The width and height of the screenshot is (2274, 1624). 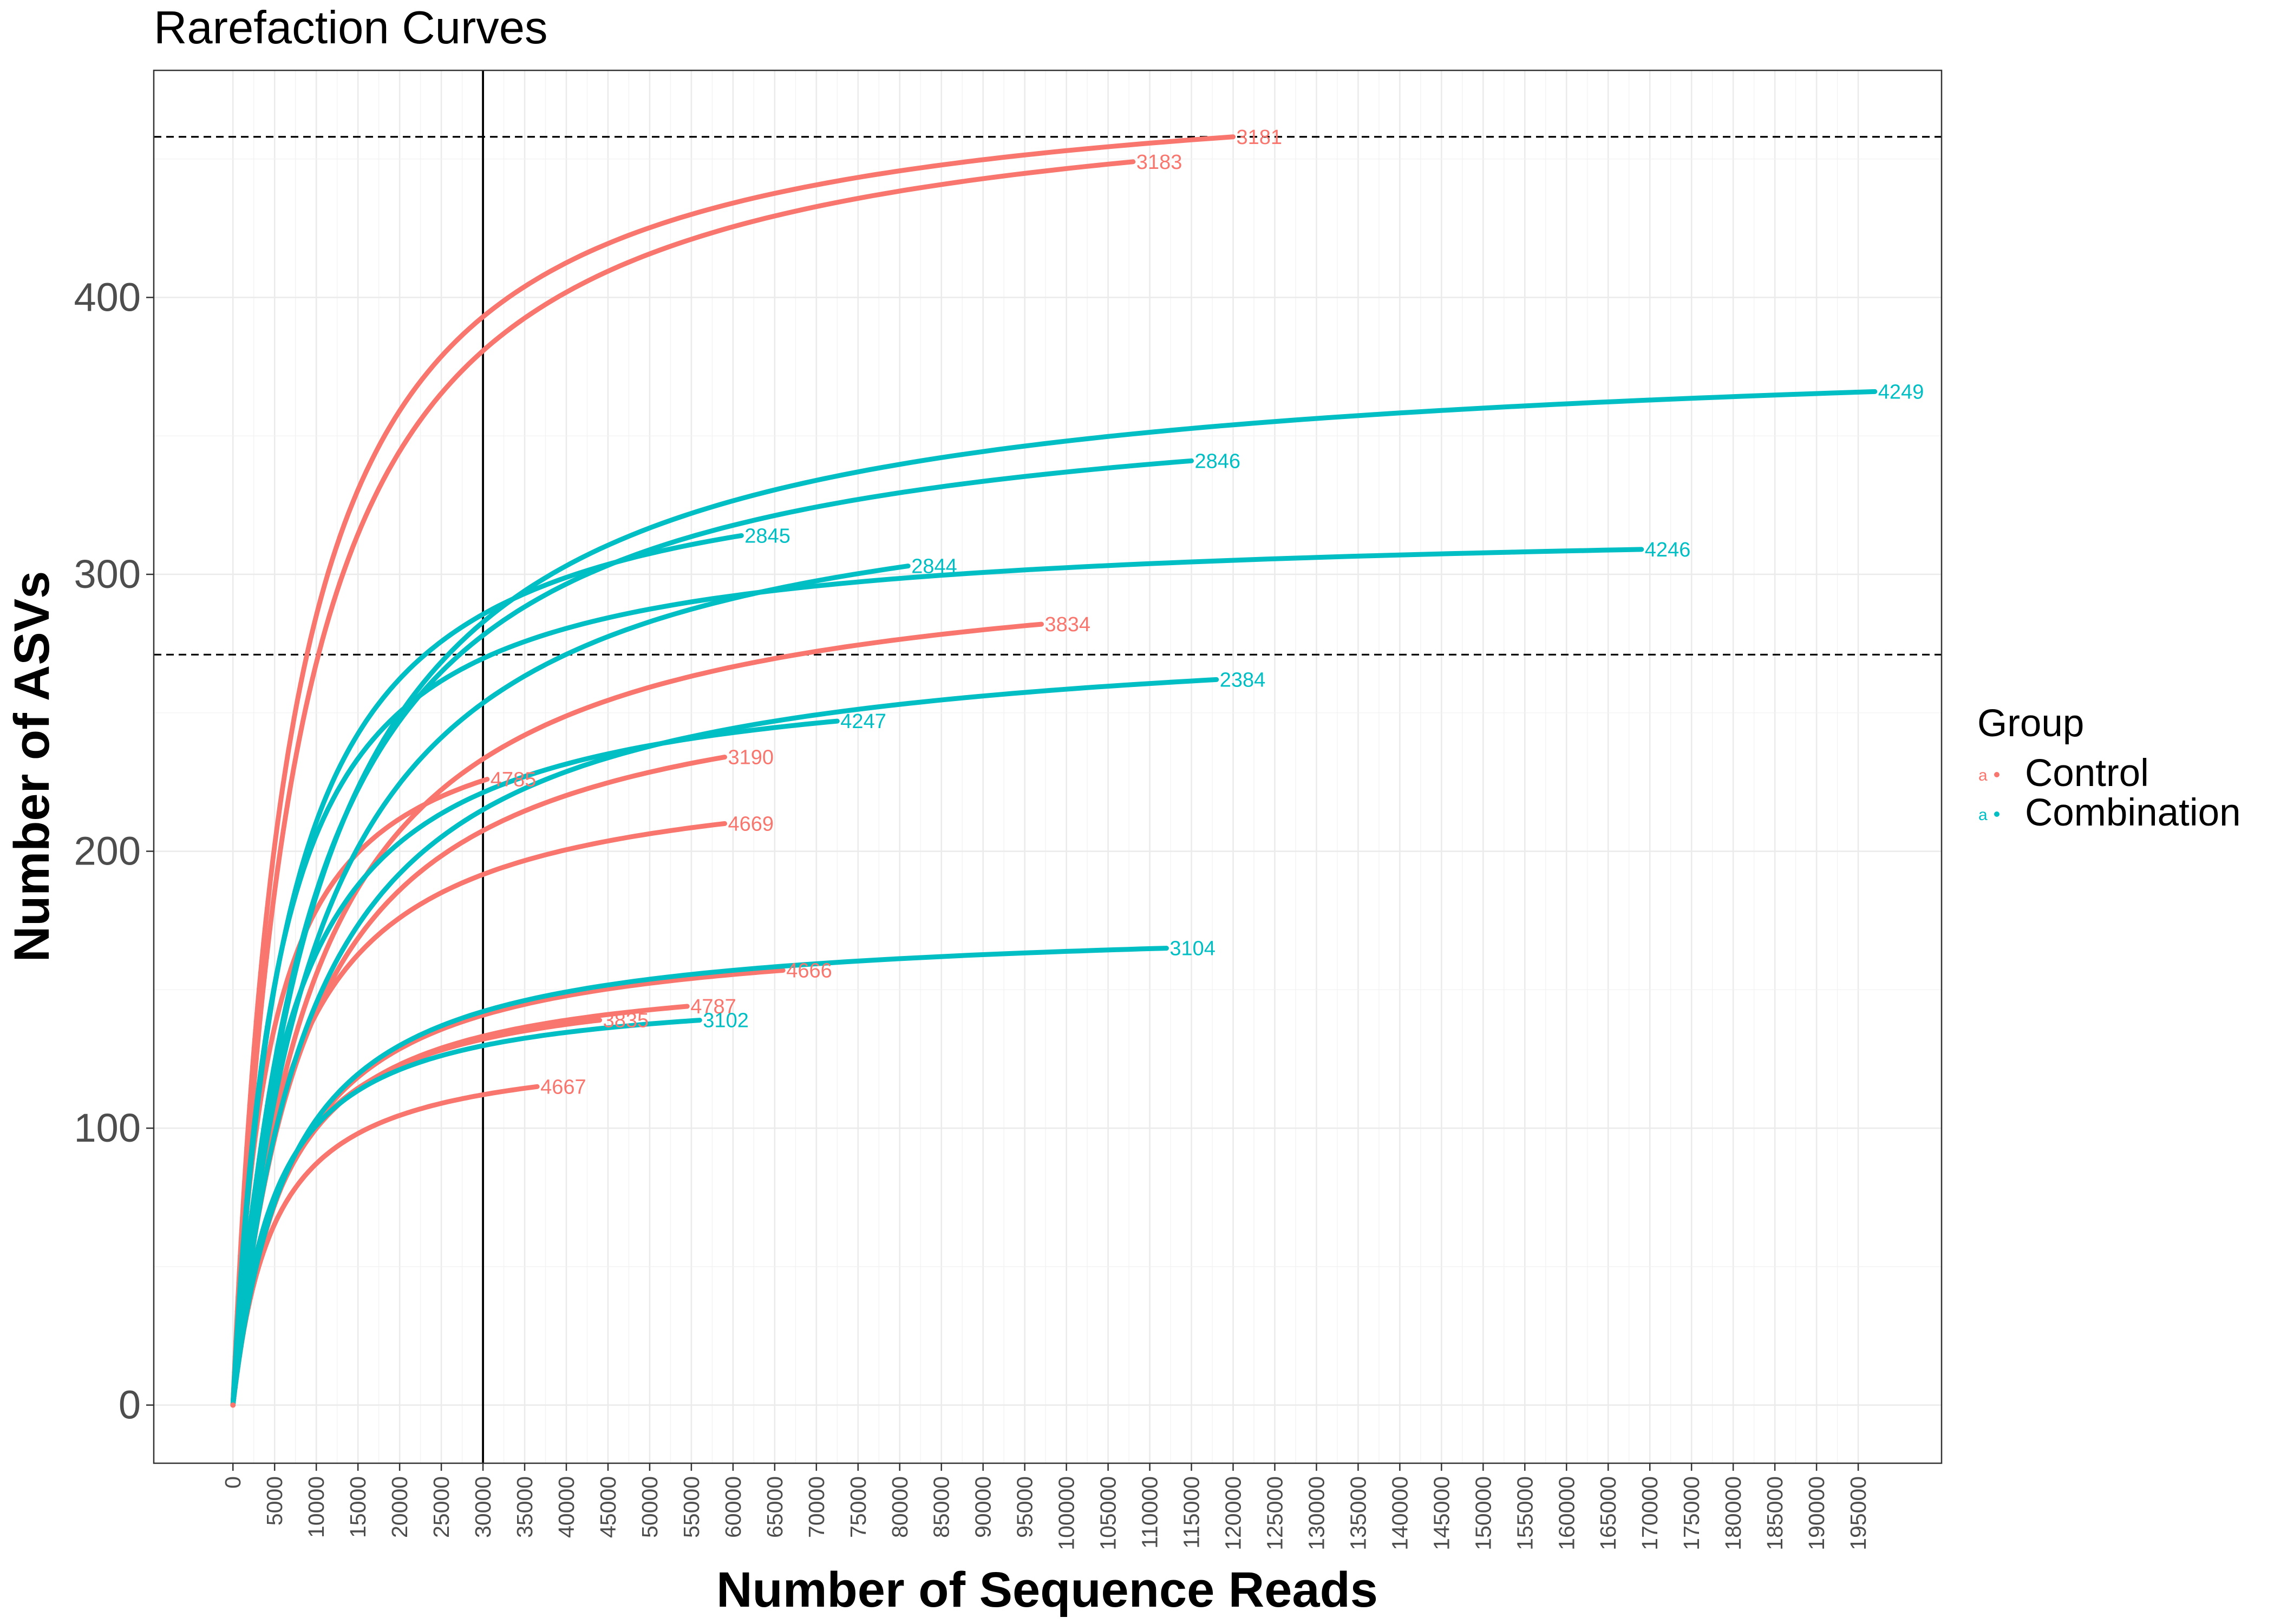 What do you see at coordinates (1983, 815) in the screenshot?
I see `legend-key-glyph-combination: a` at bounding box center [1983, 815].